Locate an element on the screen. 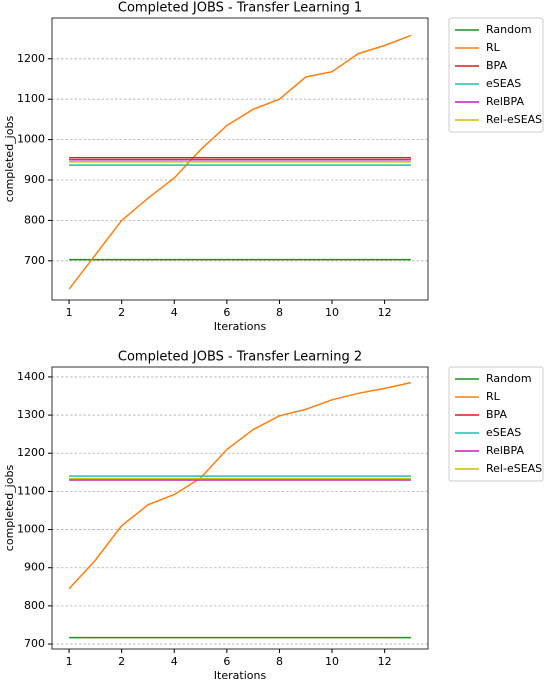 The width and height of the screenshot is (550, 682). y-tick-label: 1400 is located at coordinates (31, 376).